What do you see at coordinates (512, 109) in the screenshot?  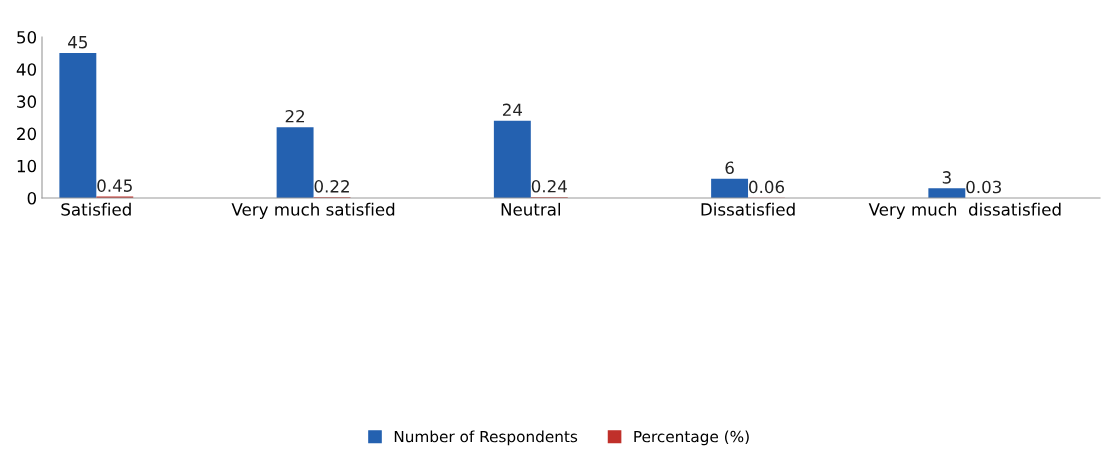 I see `data-label: 24` at bounding box center [512, 109].